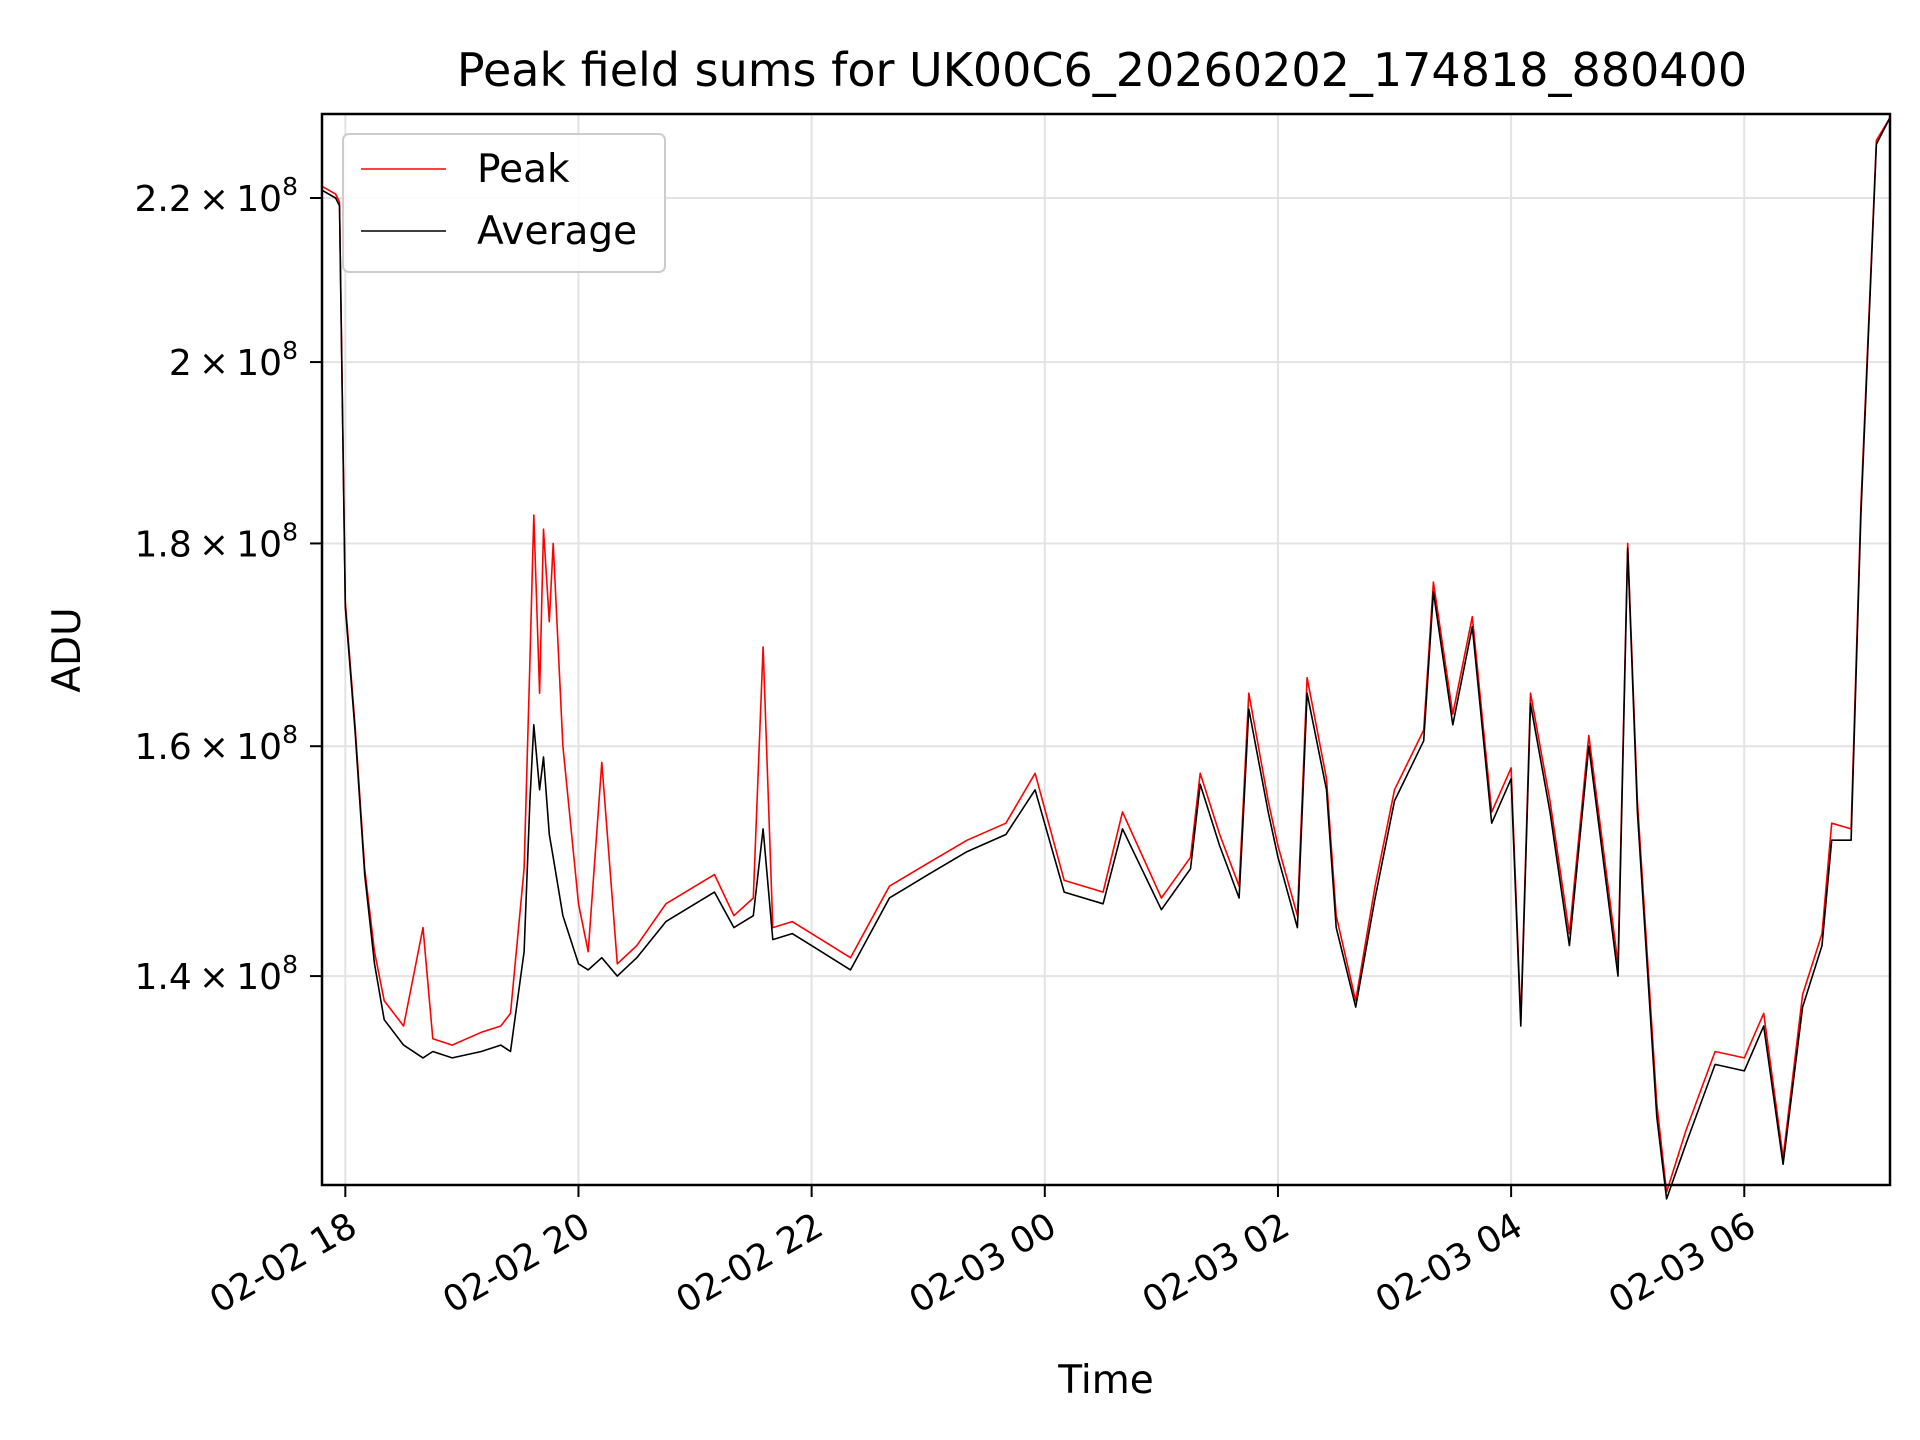 This screenshot has width=1920, height=1440. I want to click on legend-label-average: Average, so click(557, 231).